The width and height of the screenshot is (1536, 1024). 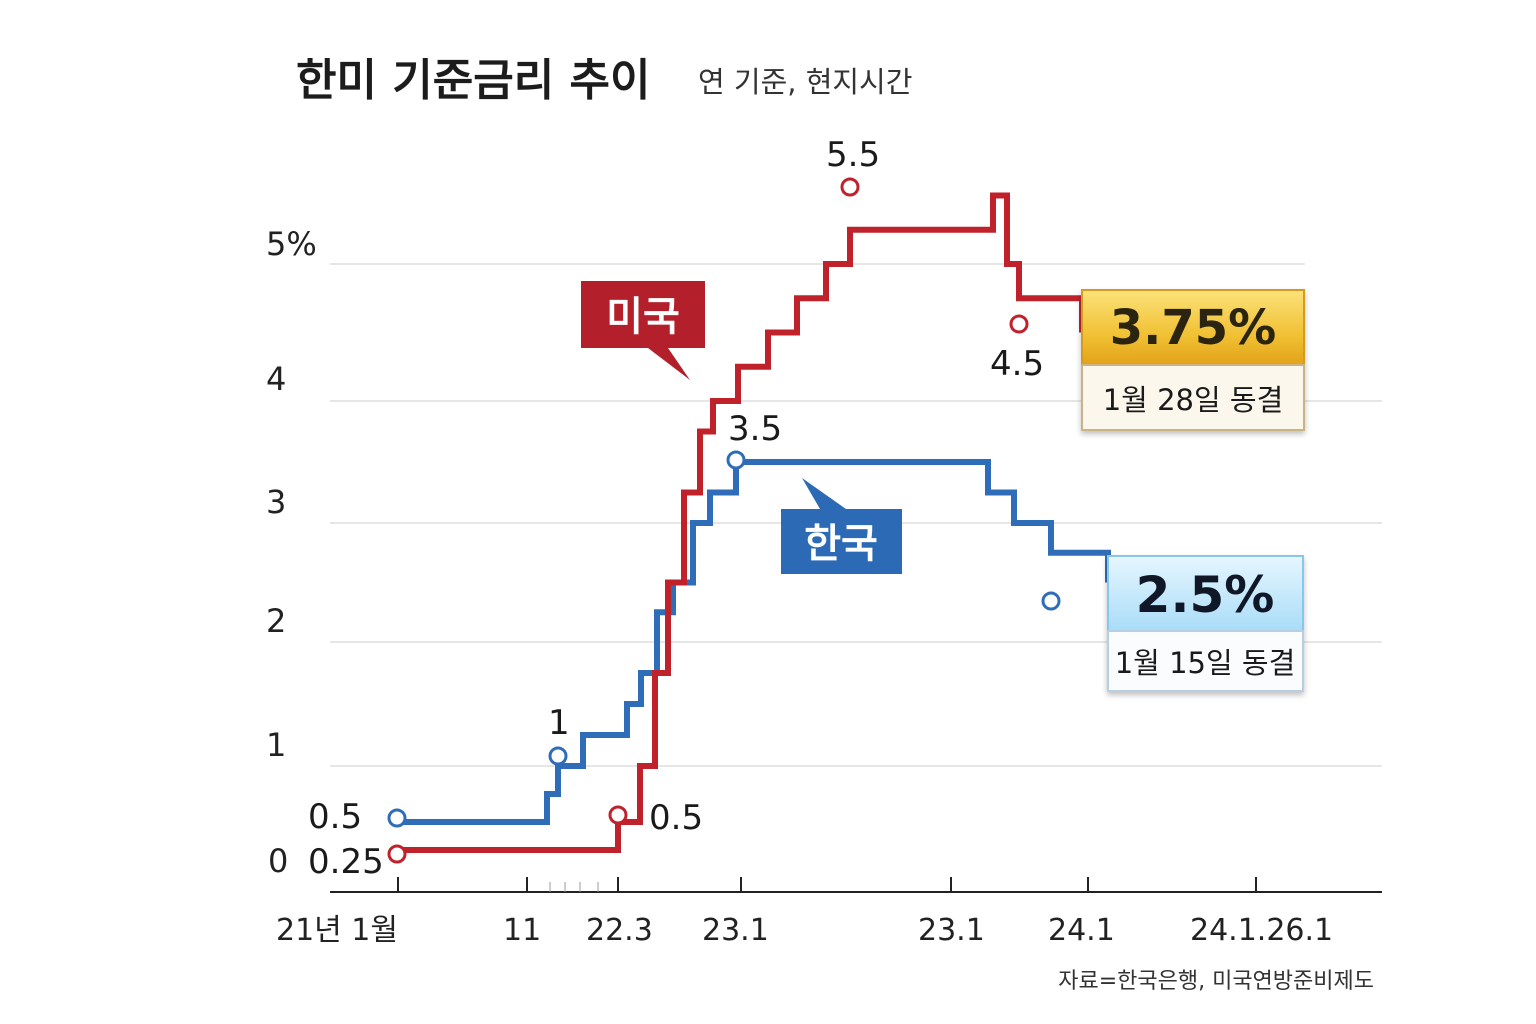 What do you see at coordinates (1216, 981) in the screenshot?
I see `source-note: 자료=한국은행, 미국연방준비제도` at bounding box center [1216, 981].